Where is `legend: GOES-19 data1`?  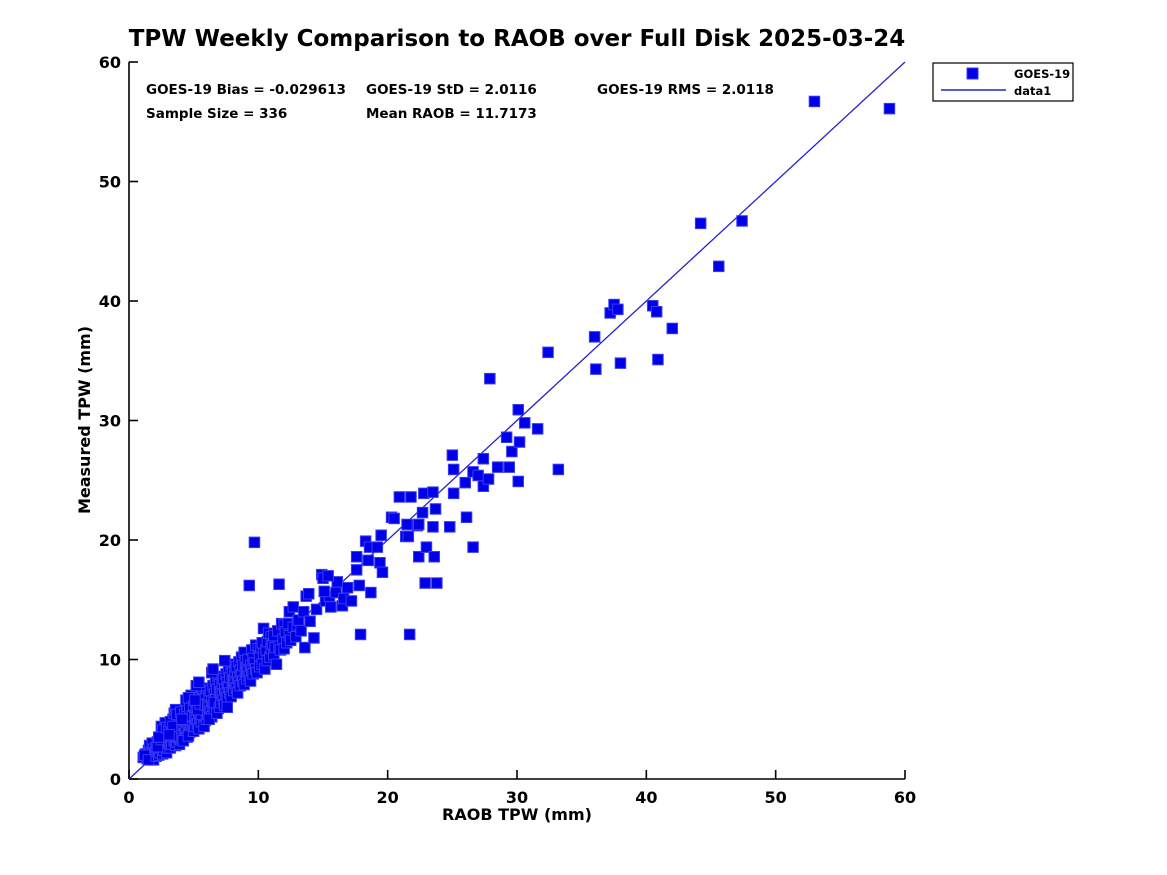 legend: GOES-19 data1 is located at coordinates (1003, 82).